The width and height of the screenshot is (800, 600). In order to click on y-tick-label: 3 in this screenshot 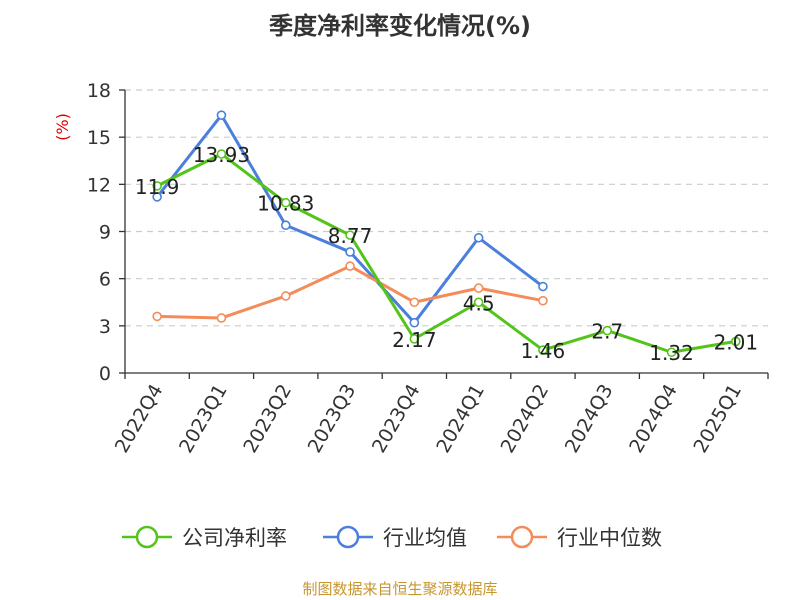, I will do `click(105, 327)`.